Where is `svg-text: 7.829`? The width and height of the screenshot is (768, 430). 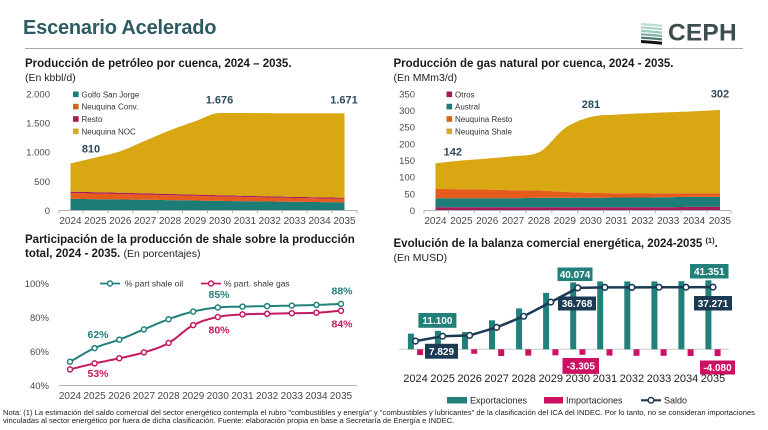 svg-text: 7.829 is located at coordinates (441, 352).